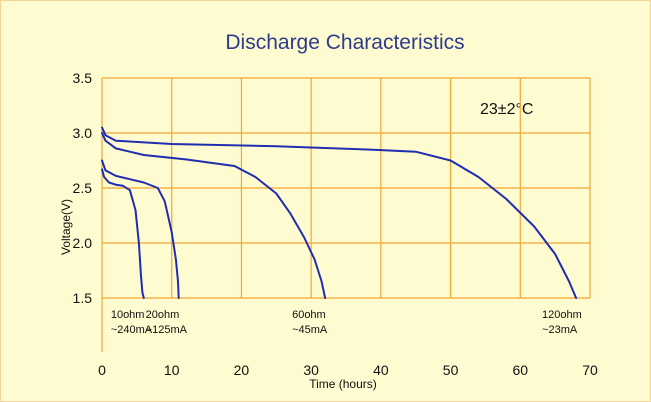 Image resolution: width=651 pixels, height=402 pixels. What do you see at coordinates (83, 298) in the screenshot?
I see `y-tick-label: 1.5` at bounding box center [83, 298].